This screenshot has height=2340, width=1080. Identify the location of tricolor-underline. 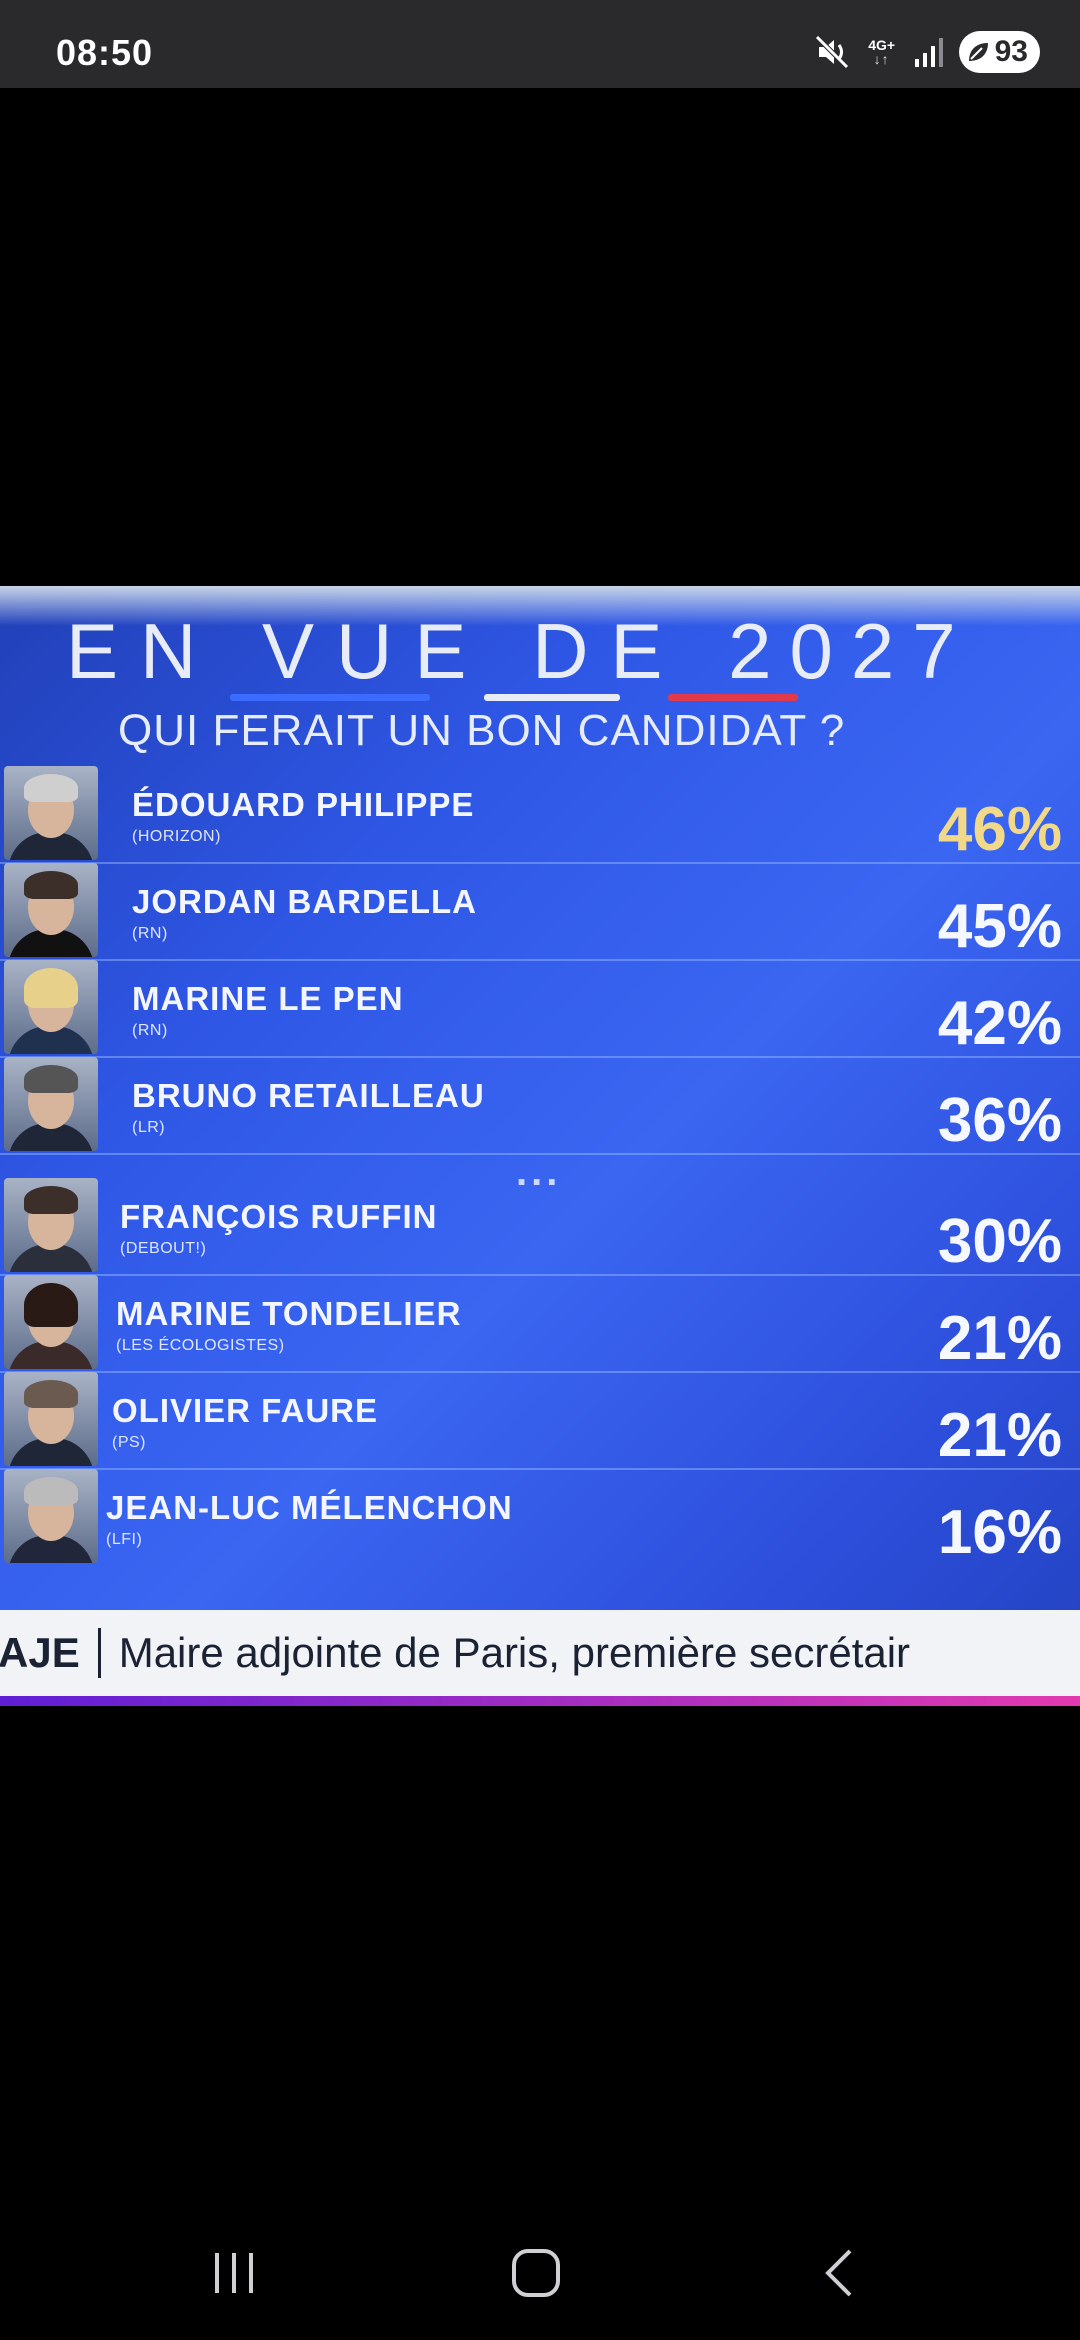
(540, 704).